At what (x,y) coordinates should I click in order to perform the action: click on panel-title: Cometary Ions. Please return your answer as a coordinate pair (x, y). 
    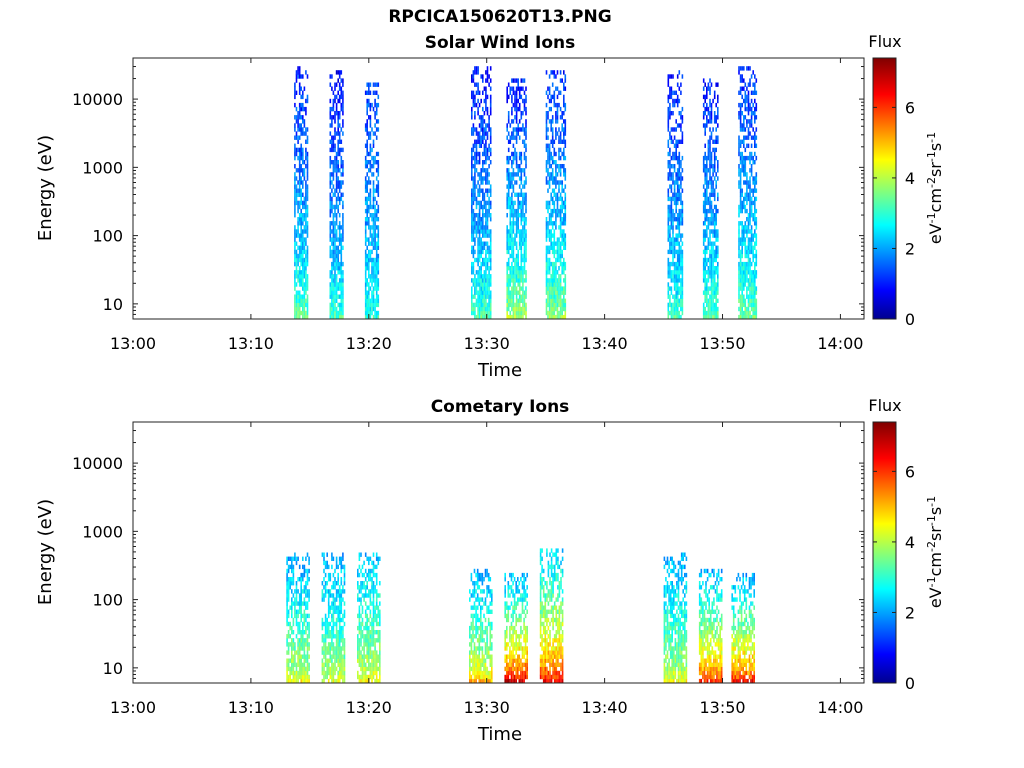
    Looking at the image, I should click on (500, 407).